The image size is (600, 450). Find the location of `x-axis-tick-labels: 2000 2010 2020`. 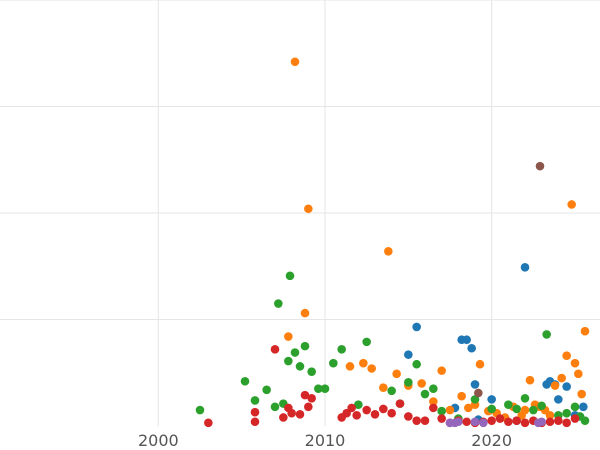

x-axis-tick-labels: 2000 2010 2020 is located at coordinates (325, 440).